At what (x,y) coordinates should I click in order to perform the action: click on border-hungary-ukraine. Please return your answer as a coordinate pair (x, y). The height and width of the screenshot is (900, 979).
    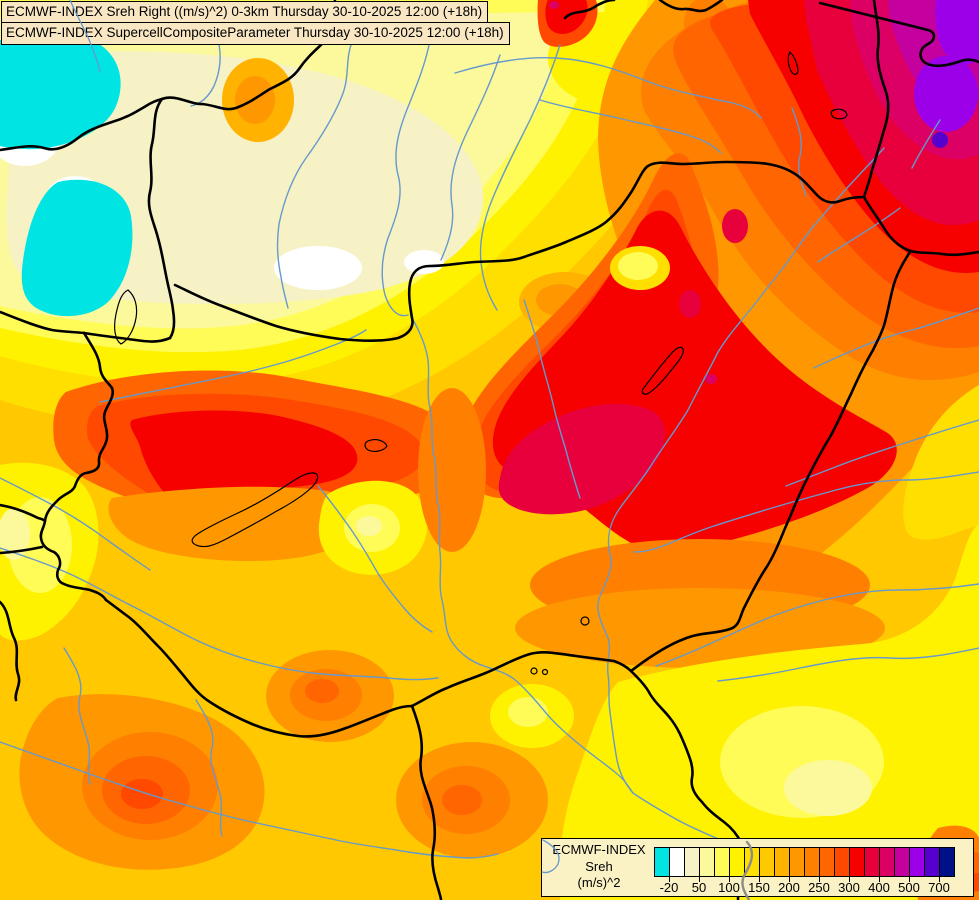
    Looking at the image, I should click on (920, 226).